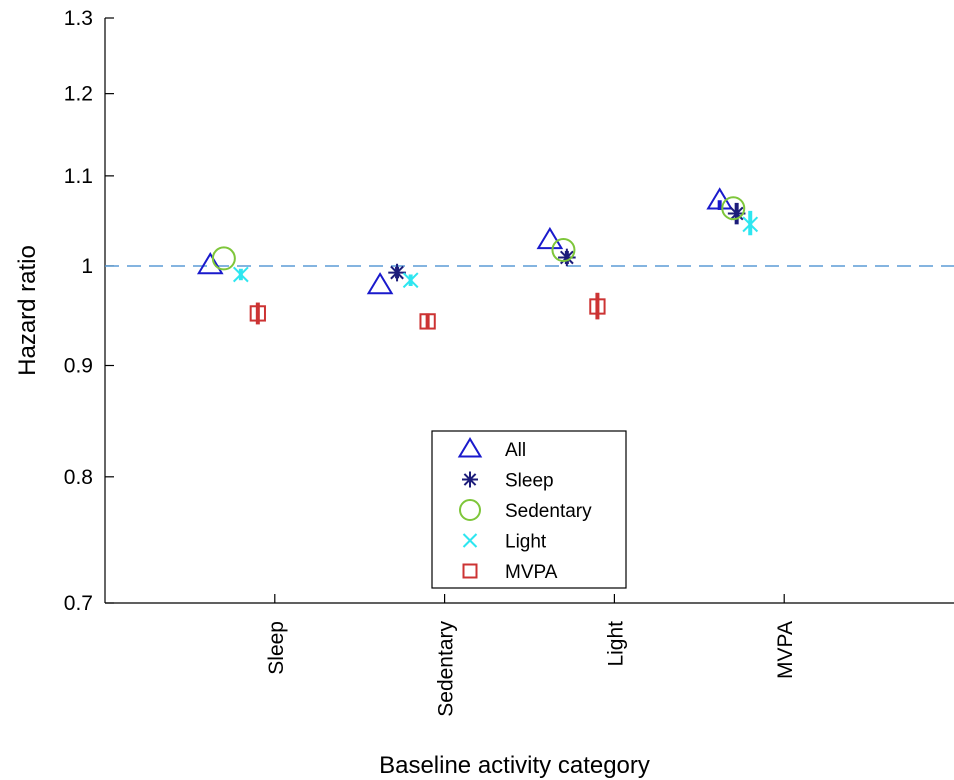 Image resolution: width=954 pixels, height=780 pixels. What do you see at coordinates (567, 257) in the screenshot?
I see `point-sleep-light` at bounding box center [567, 257].